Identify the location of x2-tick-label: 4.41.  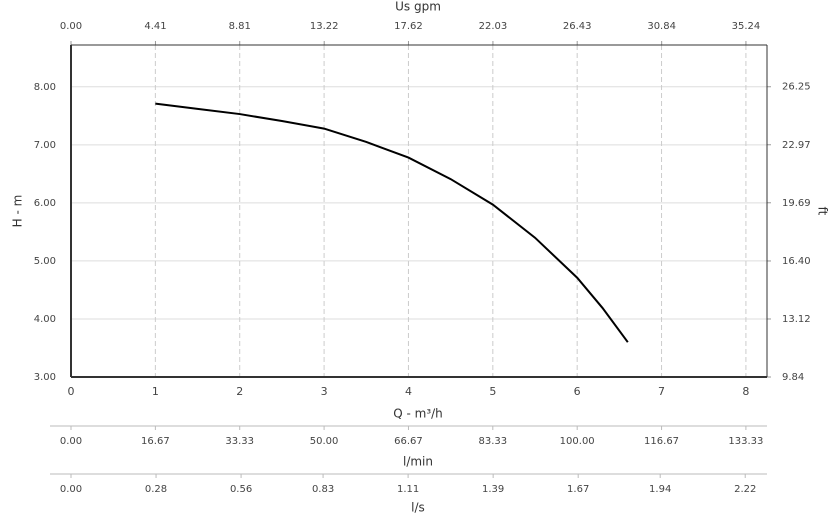
(155, 26).